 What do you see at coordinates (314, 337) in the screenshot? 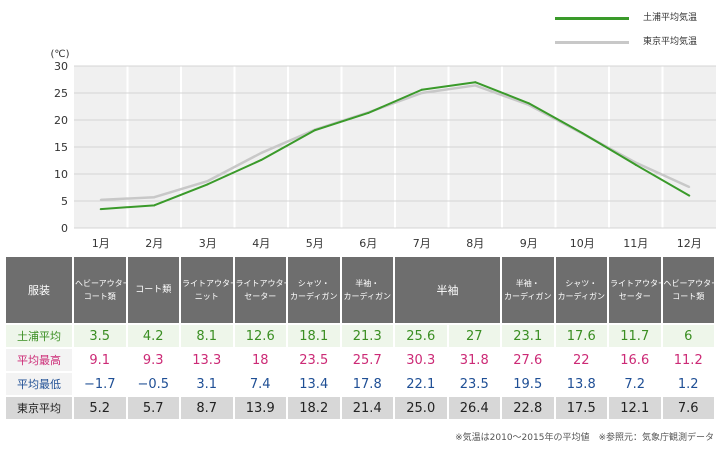
I see `value-cell: 18.1` at bounding box center [314, 337].